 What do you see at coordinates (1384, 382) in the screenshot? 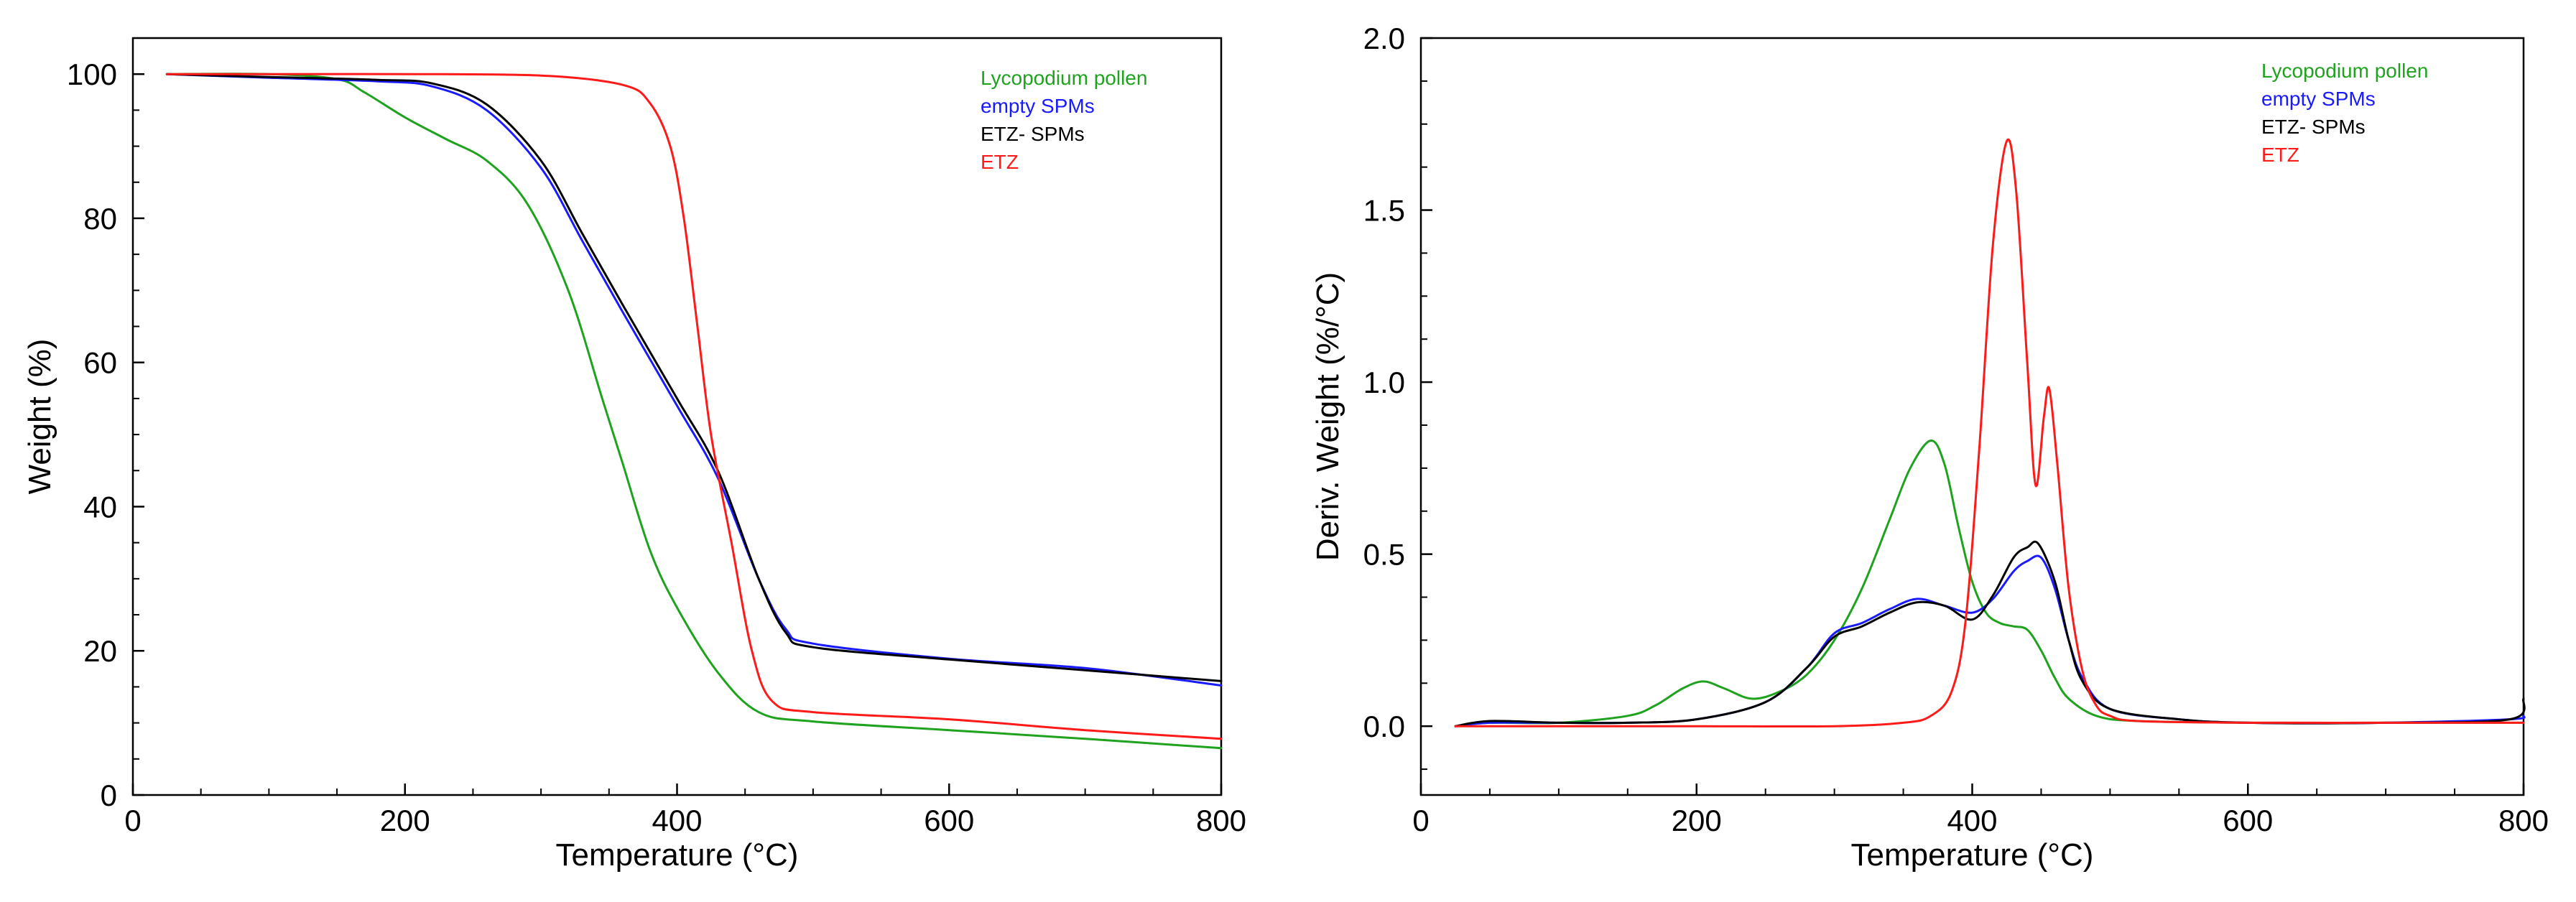
I see `y-tick-label: 1.0` at bounding box center [1384, 382].